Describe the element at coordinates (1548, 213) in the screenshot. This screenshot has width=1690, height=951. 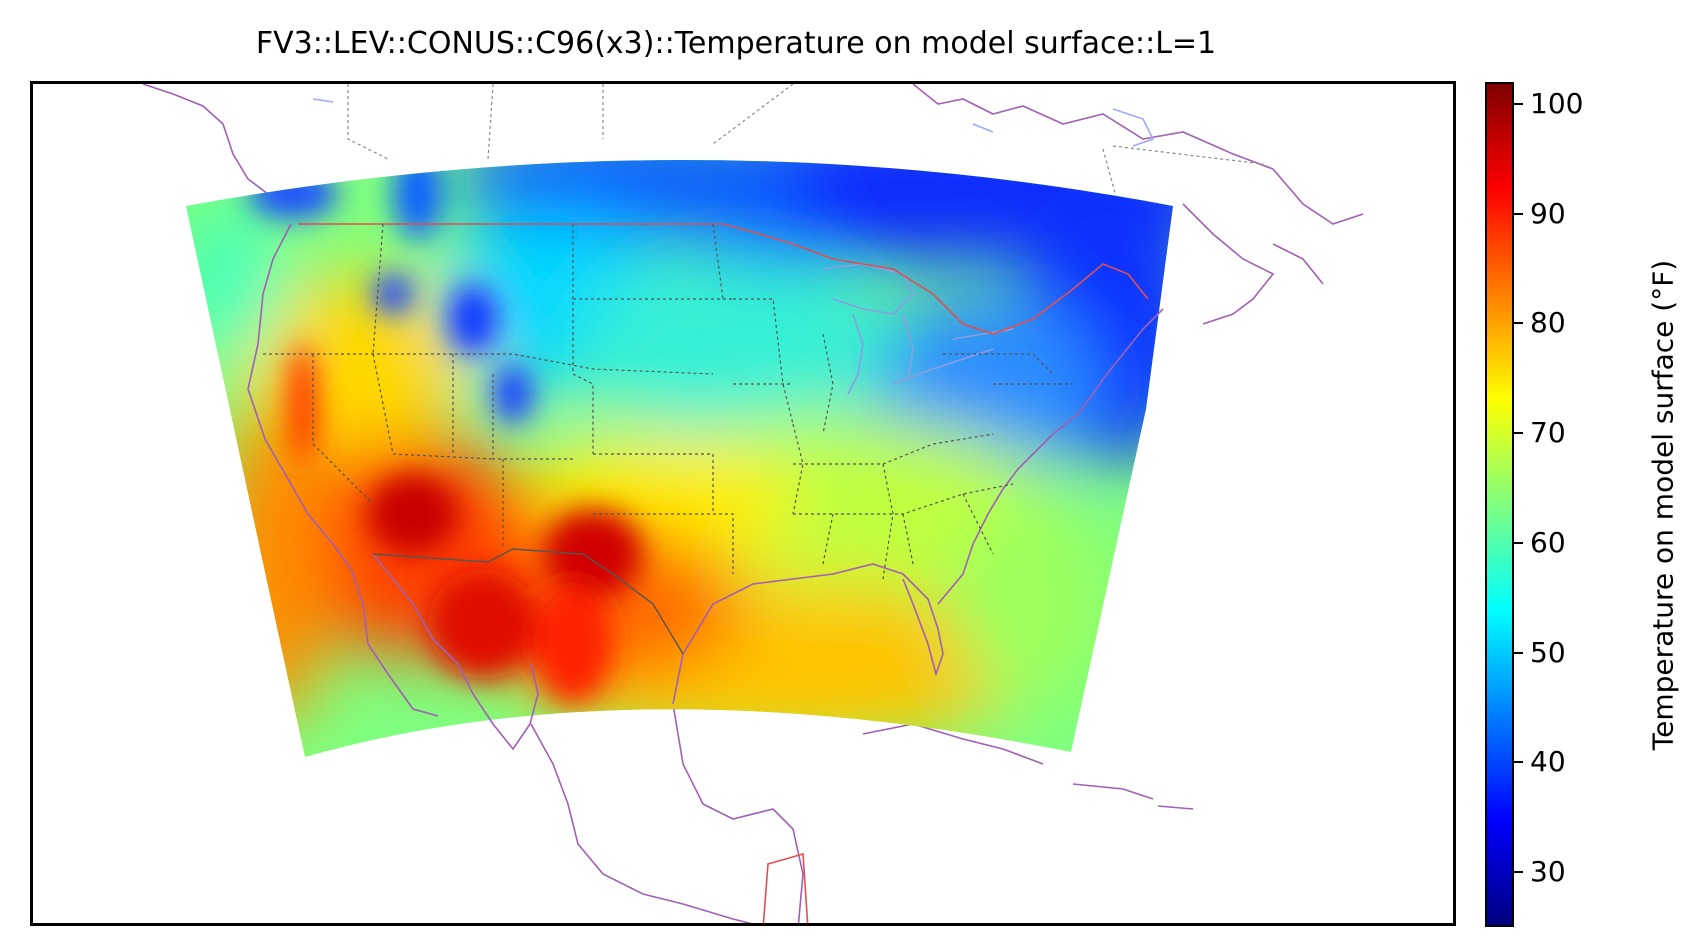
I see `colorbar-tick-label: 90` at that location.